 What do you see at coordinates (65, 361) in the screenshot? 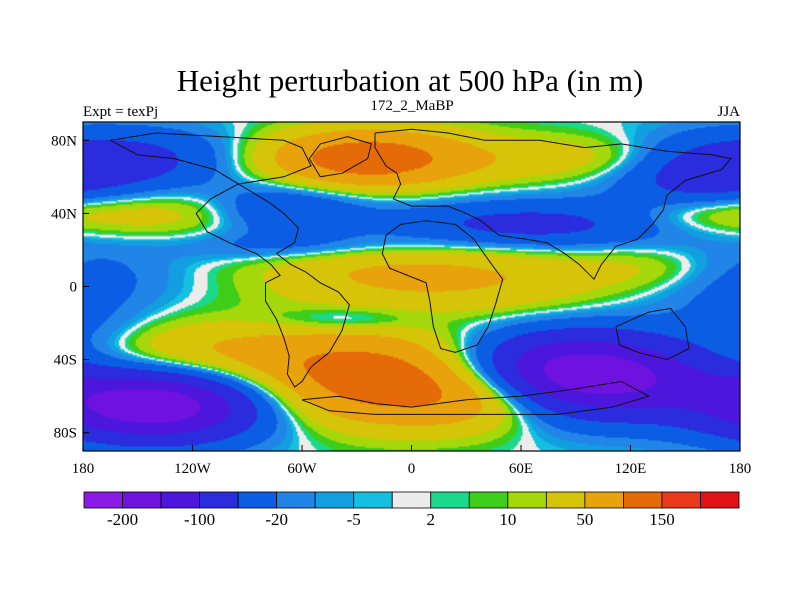
I see `y-tick-label: 40S` at bounding box center [65, 361].